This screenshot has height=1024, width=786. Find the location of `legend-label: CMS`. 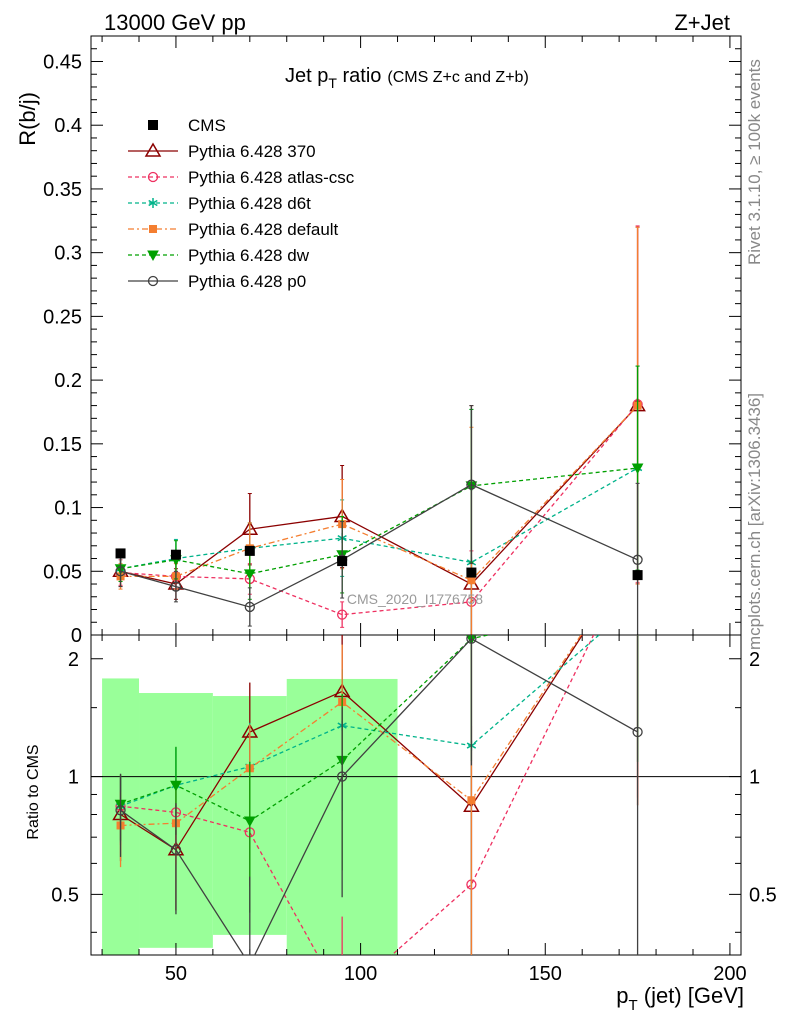

legend-label: CMS is located at coordinates (207, 125).